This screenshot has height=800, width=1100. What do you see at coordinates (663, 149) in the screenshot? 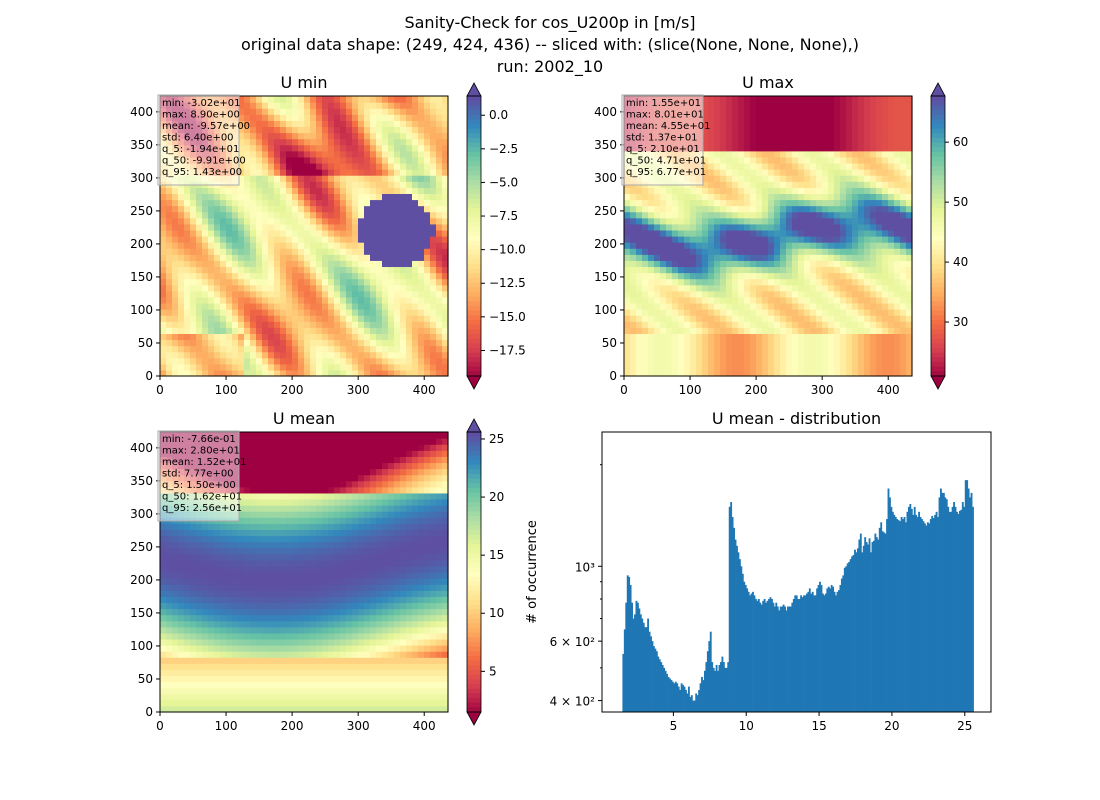
I see `stats-line: q_5: 2.10e+01` at bounding box center [663, 149].